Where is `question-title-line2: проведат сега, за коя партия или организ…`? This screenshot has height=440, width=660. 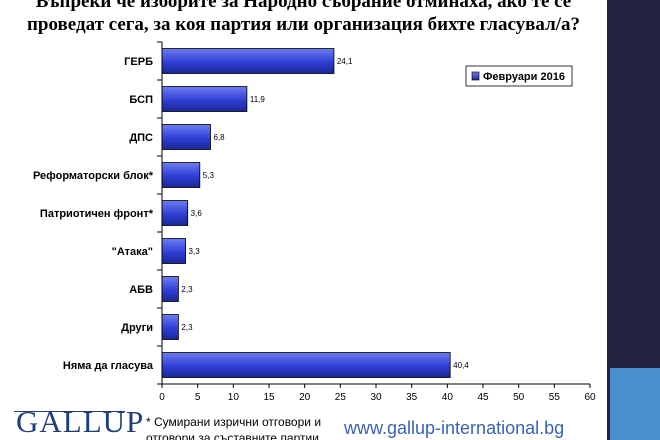 question-title-line2: проведат сега, за коя партия или организ… is located at coordinates (303, 24).